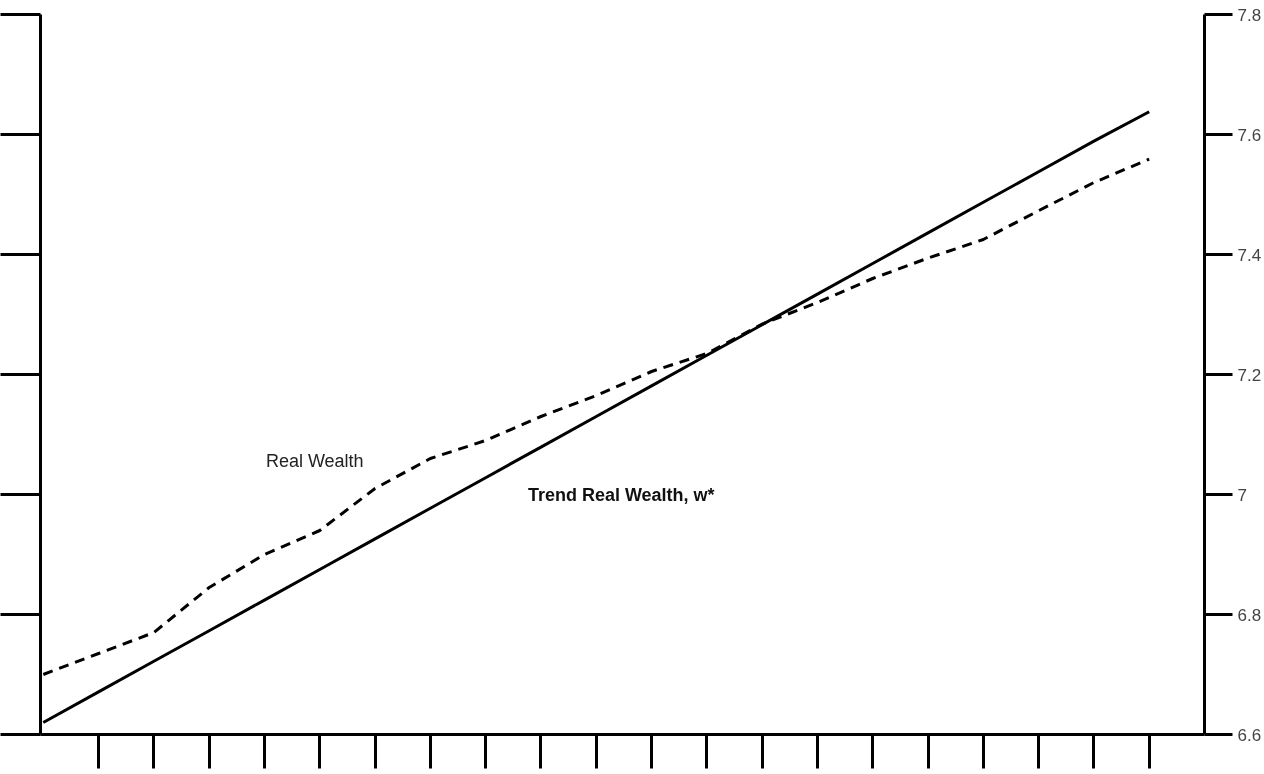 This screenshot has height=774, width=1264. I want to click on series-label: Trend Real Wealth, w*, so click(621, 494).